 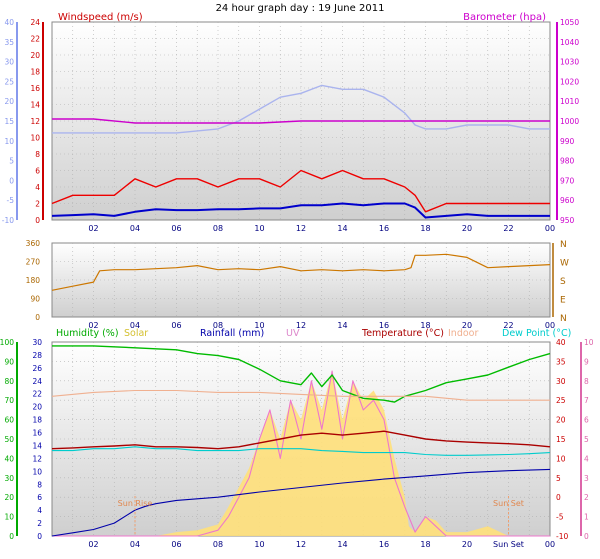 What do you see at coordinates (135, 503) in the screenshot?
I see `annotation-label: Sun Rise` at bounding box center [135, 503].